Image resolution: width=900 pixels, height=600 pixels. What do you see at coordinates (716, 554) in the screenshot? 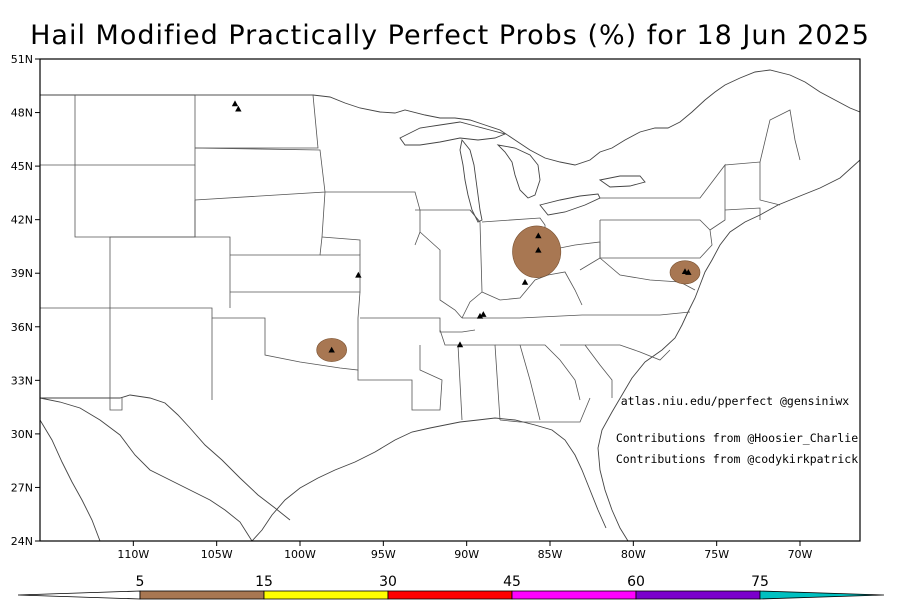
I see `lon-tick-label: 75W` at bounding box center [716, 554].